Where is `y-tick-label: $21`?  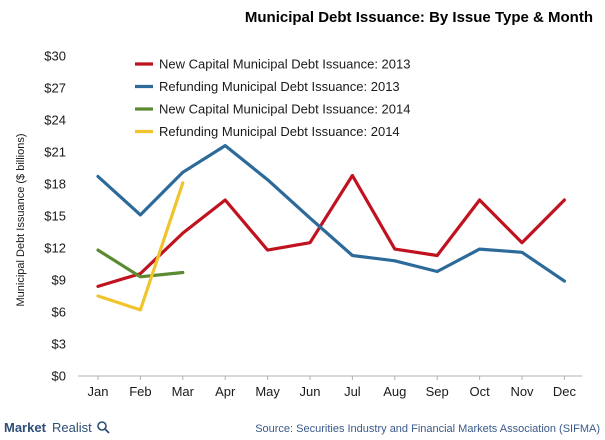
y-tick-label: $21 is located at coordinates (55, 152).